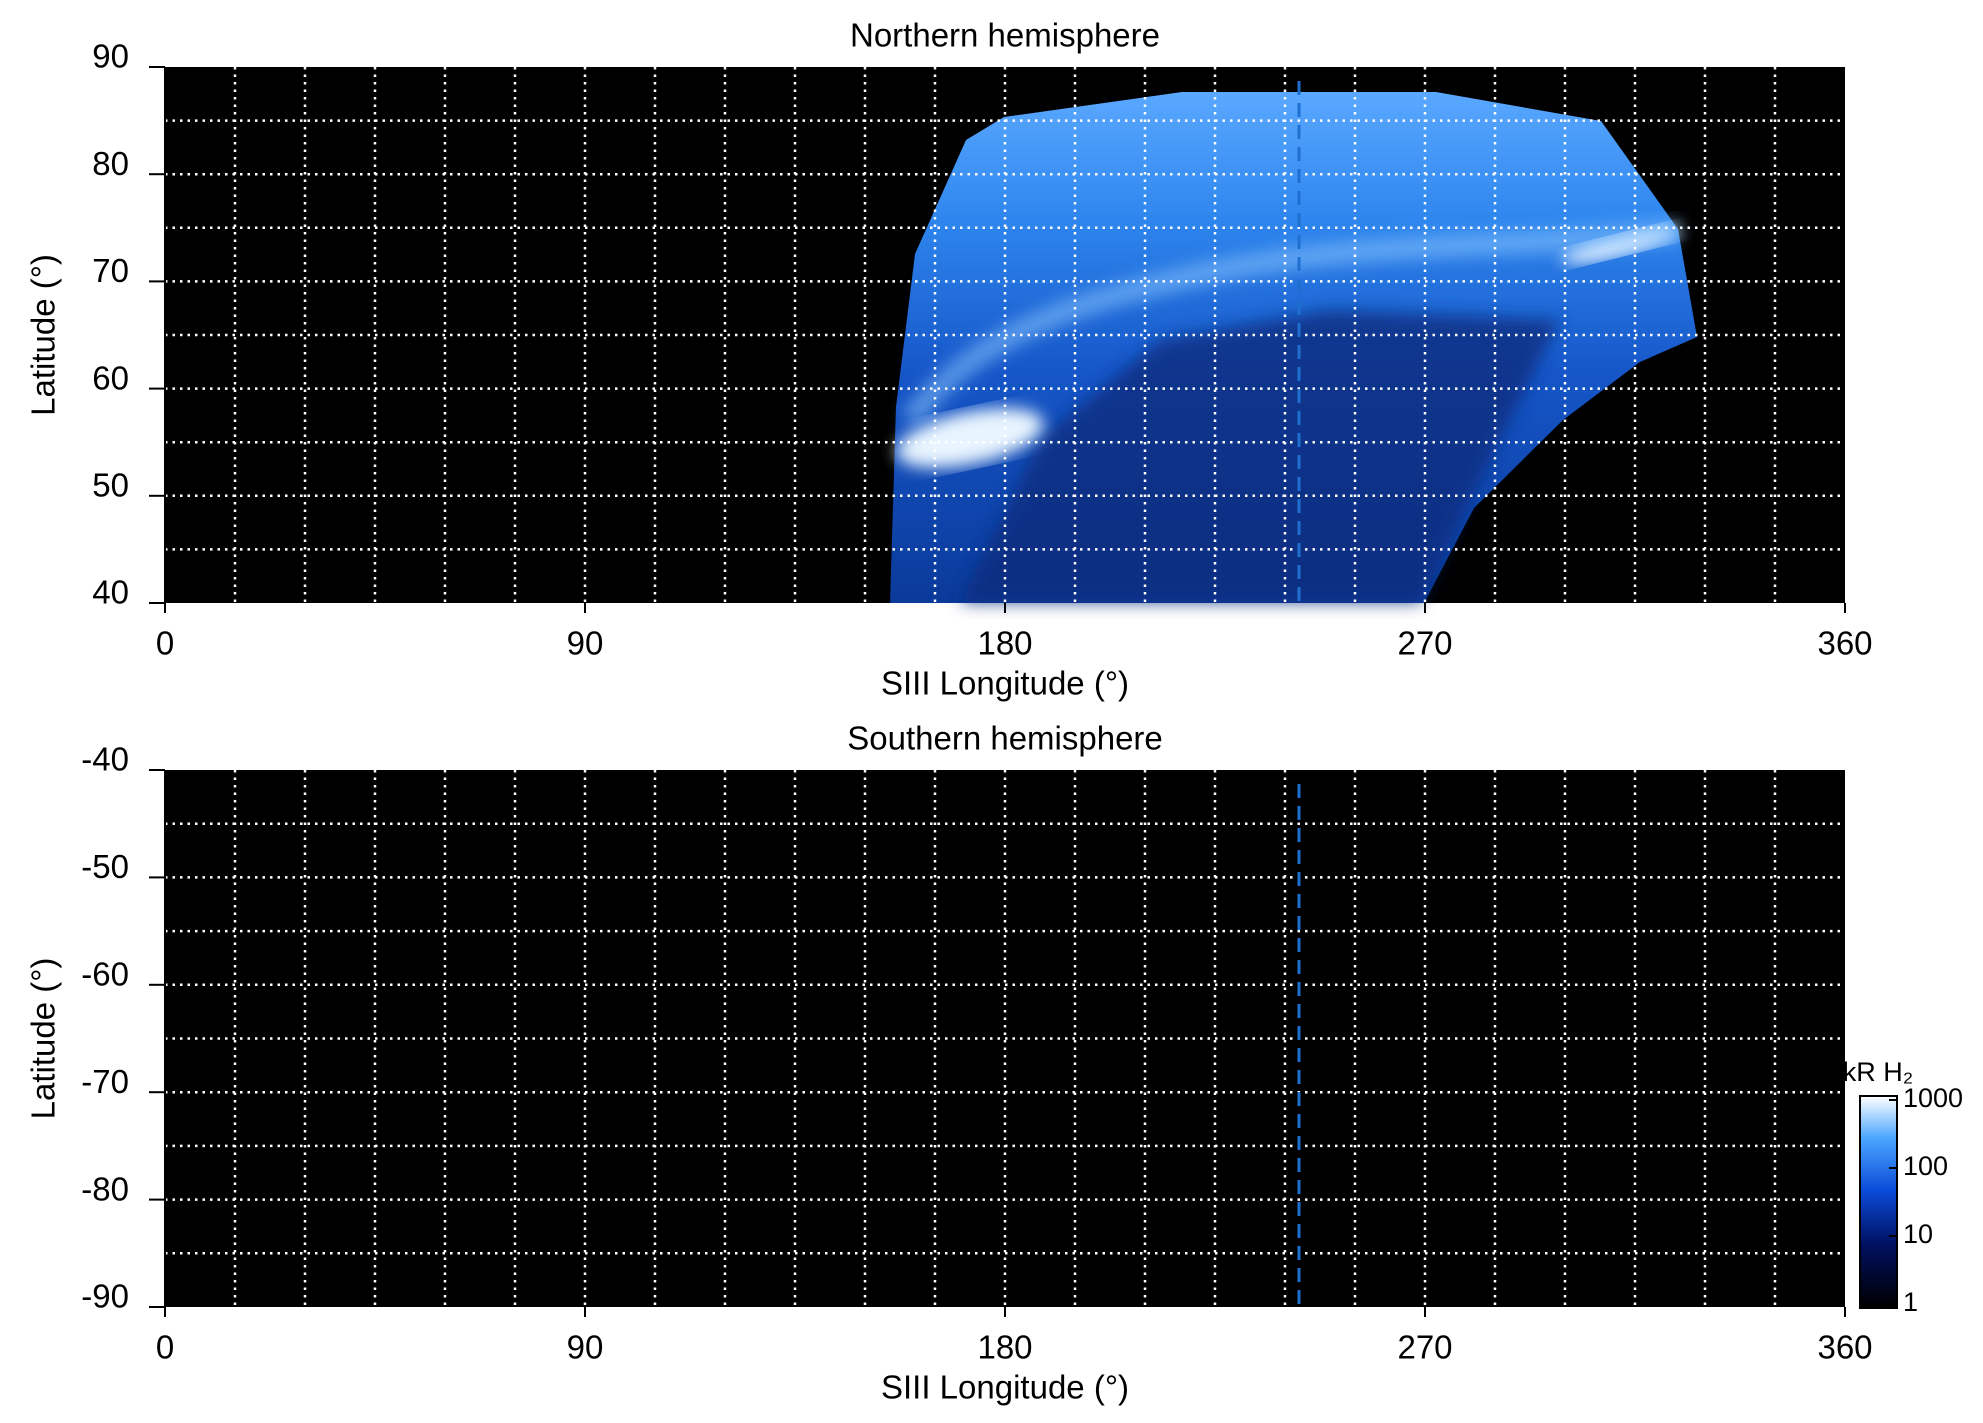 This screenshot has width=1983, height=1423. What do you see at coordinates (1005, 35) in the screenshot?
I see `chart-title: Northern hemisphere` at bounding box center [1005, 35].